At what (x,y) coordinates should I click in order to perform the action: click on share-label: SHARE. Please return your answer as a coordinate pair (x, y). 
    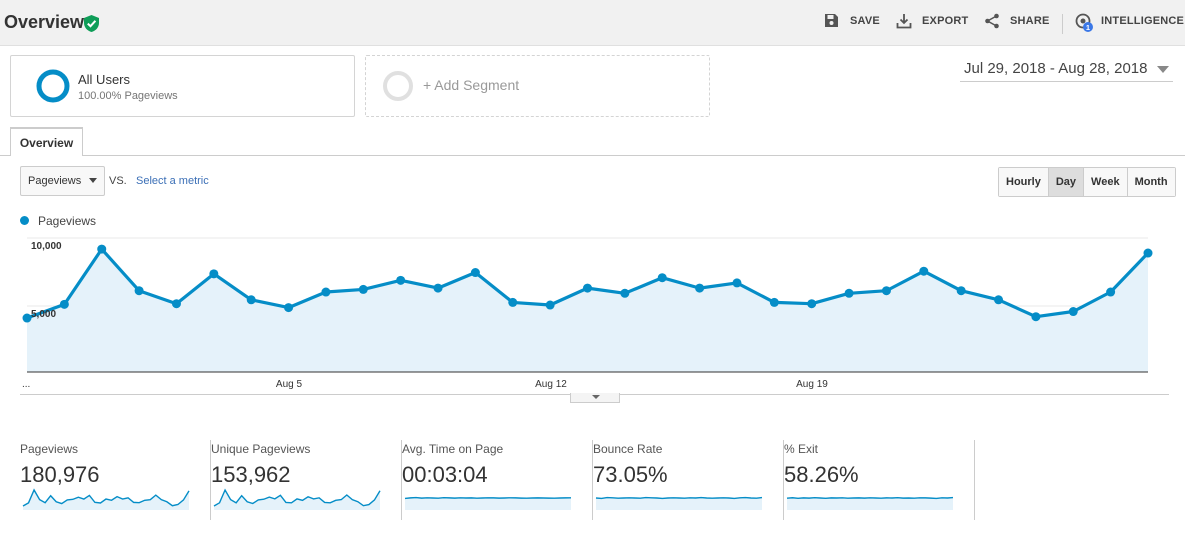
    Looking at the image, I should click on (1030, 21).